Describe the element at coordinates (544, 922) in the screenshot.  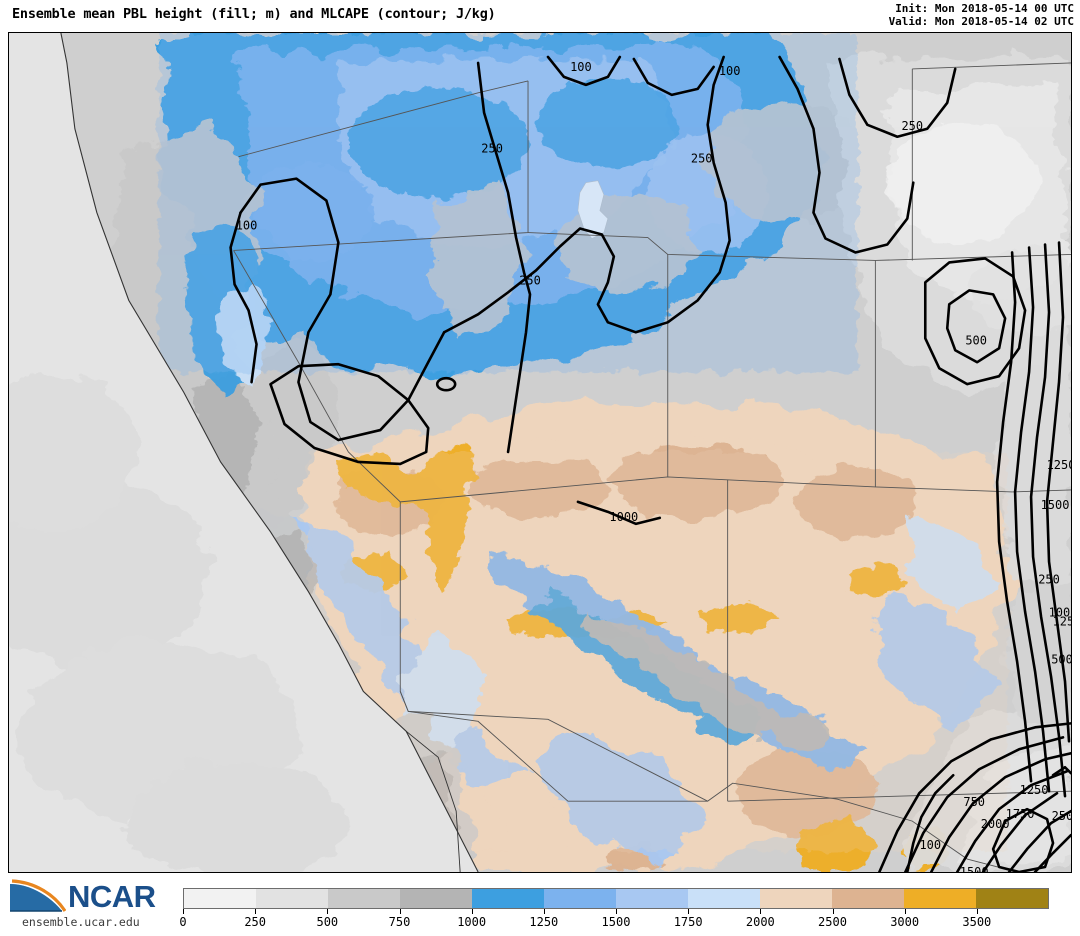
I see `colorbar-tick-label: 1250` at that location.